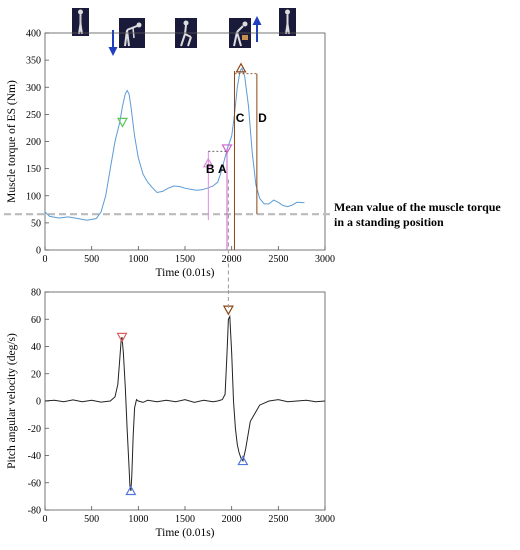  What do you see at coordinates (417, 207) in the screenshot?
I see `torque-reference-label-line1: Mean value of the muscle torque` at bounding box center [417, 207].